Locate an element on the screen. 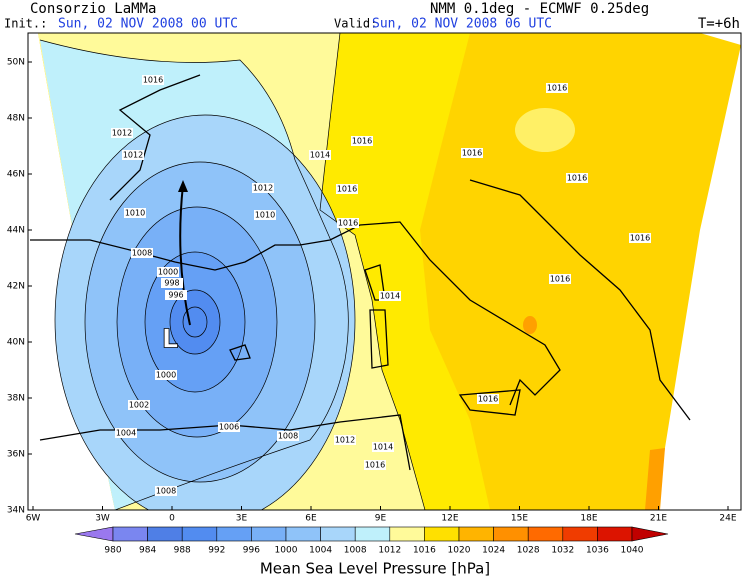 The image size is (751, 580). colorbar-label: 1032 is located at coordinates (562, 551).